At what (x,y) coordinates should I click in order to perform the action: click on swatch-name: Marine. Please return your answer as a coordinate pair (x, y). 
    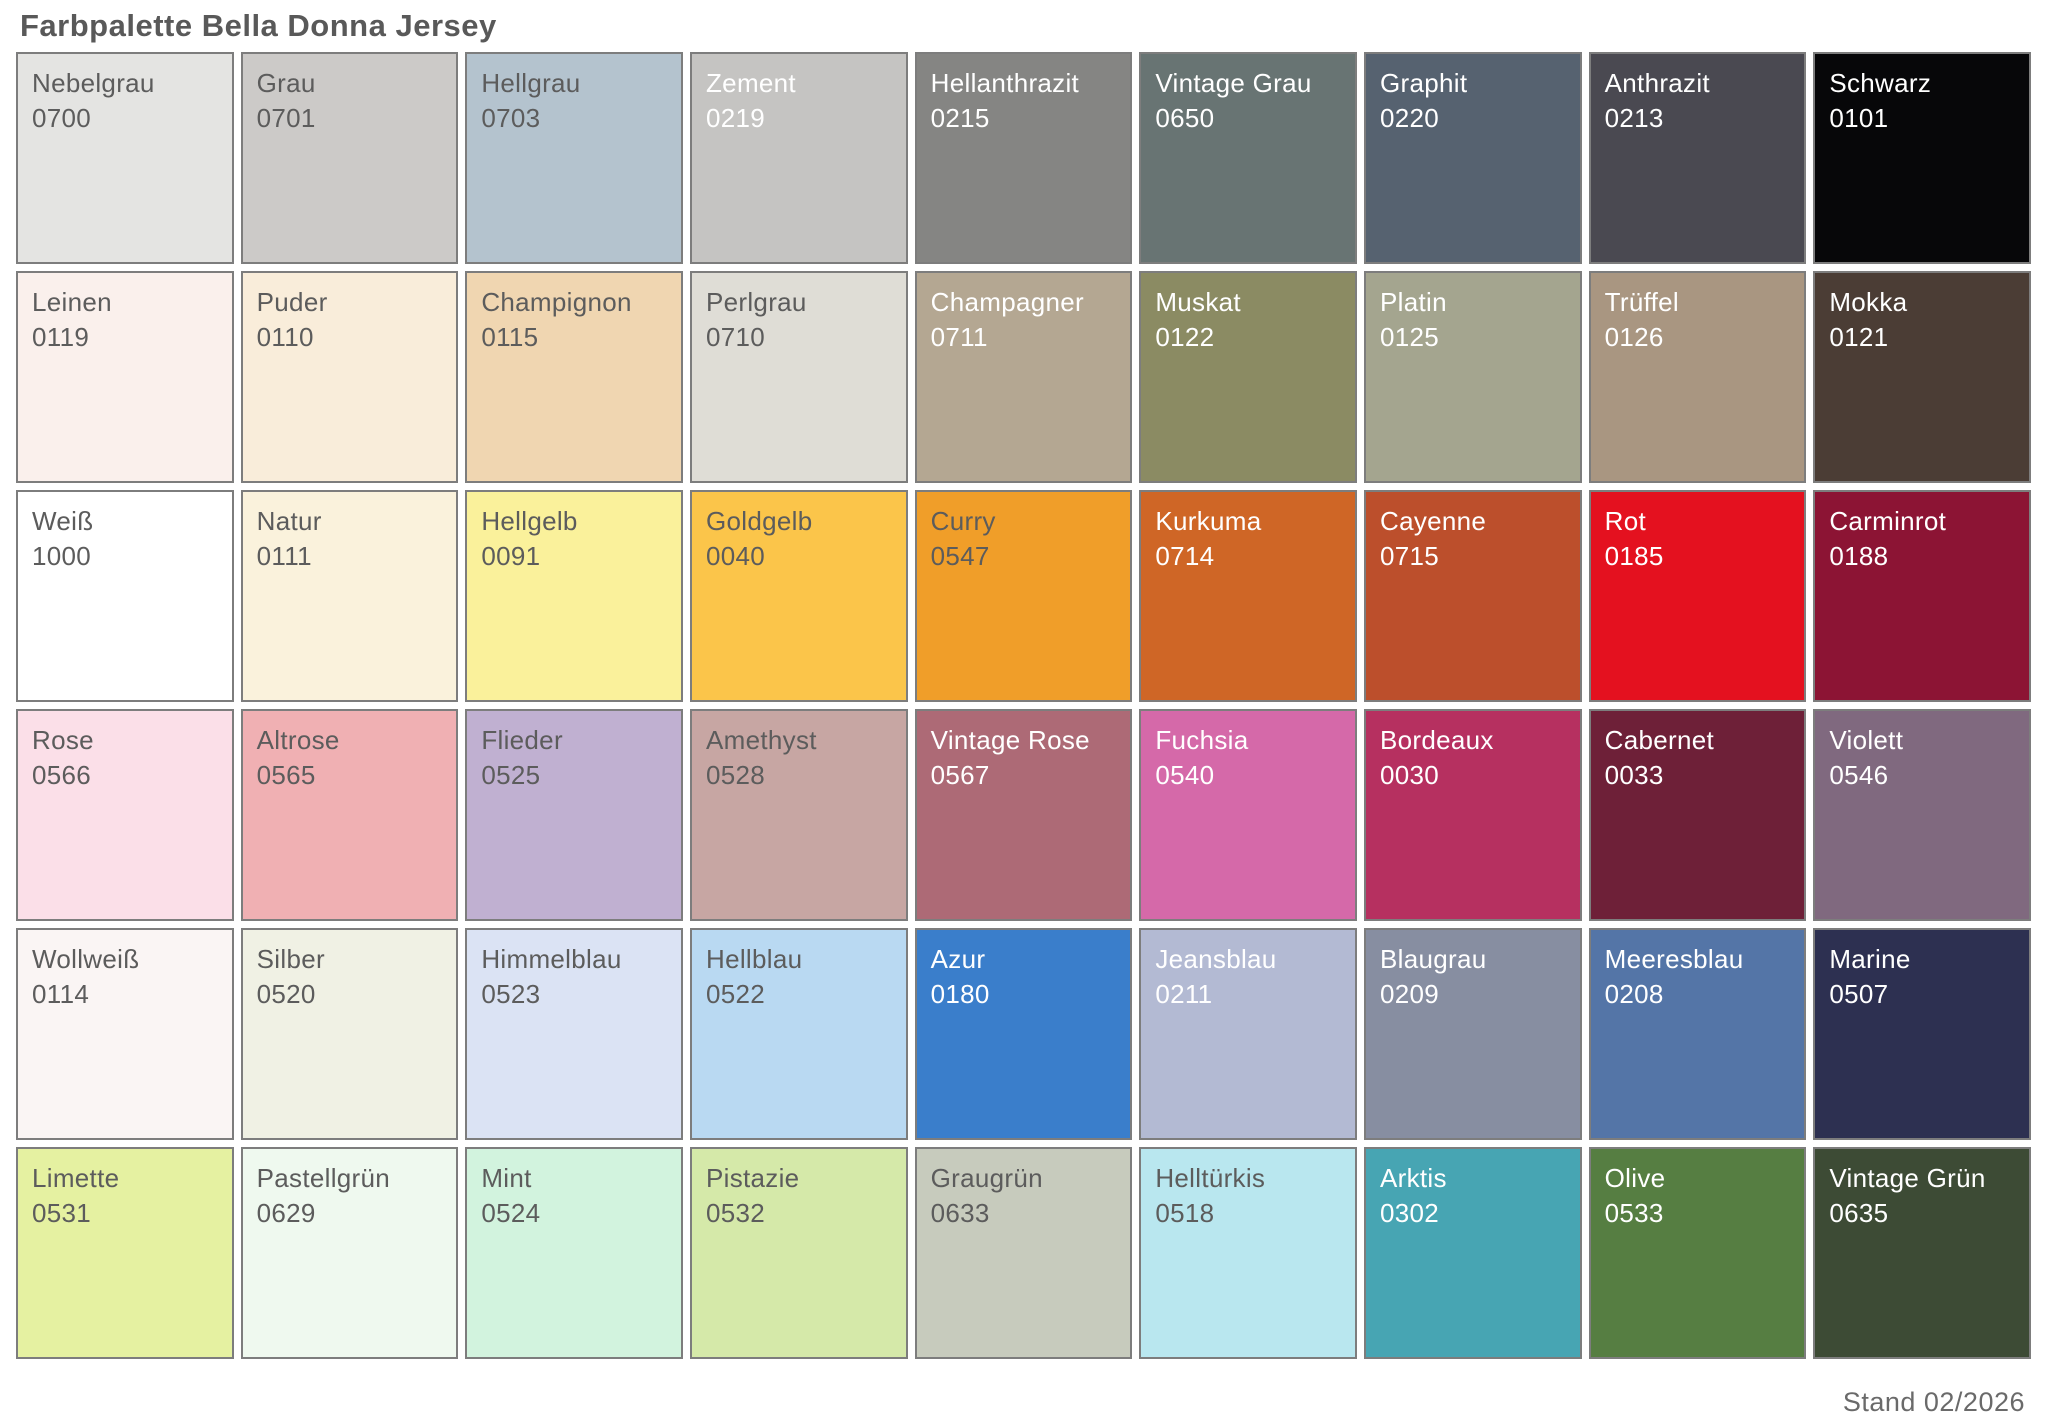
    Looking at the image, I should click on (1870, 959).